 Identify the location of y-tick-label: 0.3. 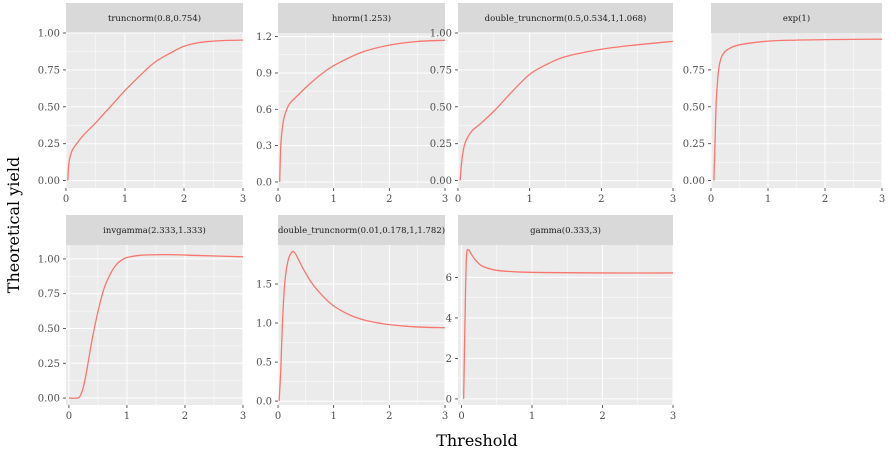
(264, 146).